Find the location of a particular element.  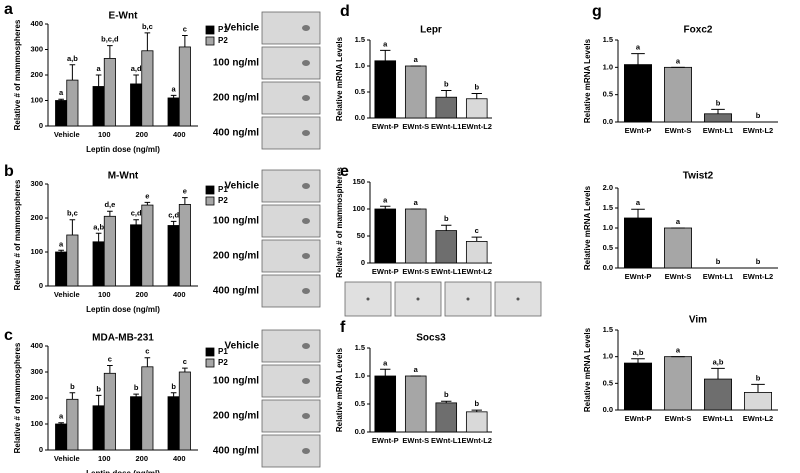

y-tick-label: 0.5 is located at coordinates (608, 382).